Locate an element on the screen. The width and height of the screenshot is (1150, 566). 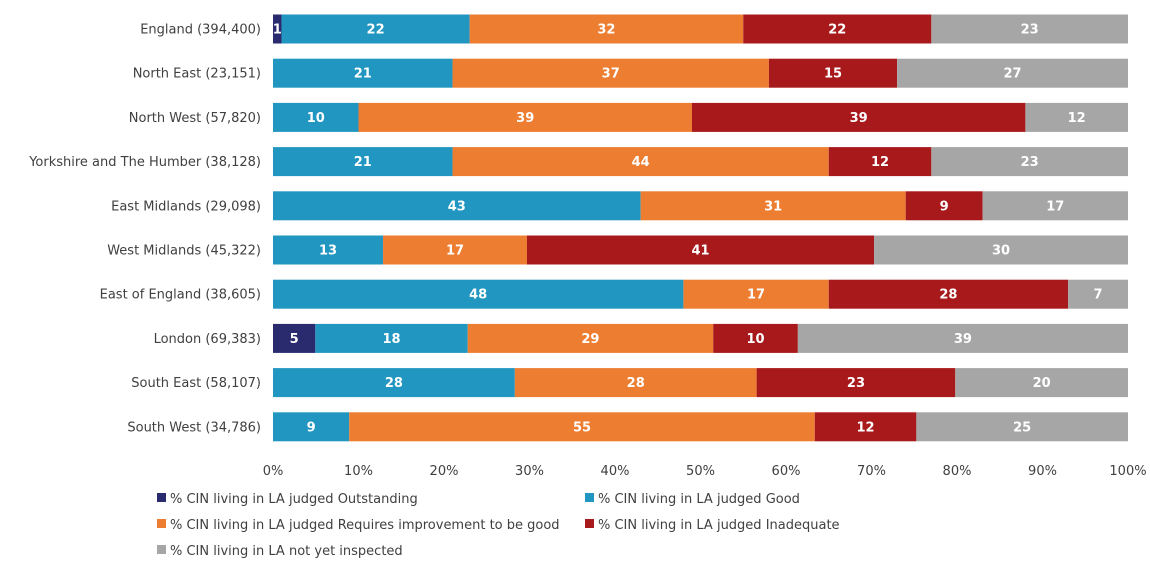
x-tick-label: 80% is located at coordinates (957, 471).